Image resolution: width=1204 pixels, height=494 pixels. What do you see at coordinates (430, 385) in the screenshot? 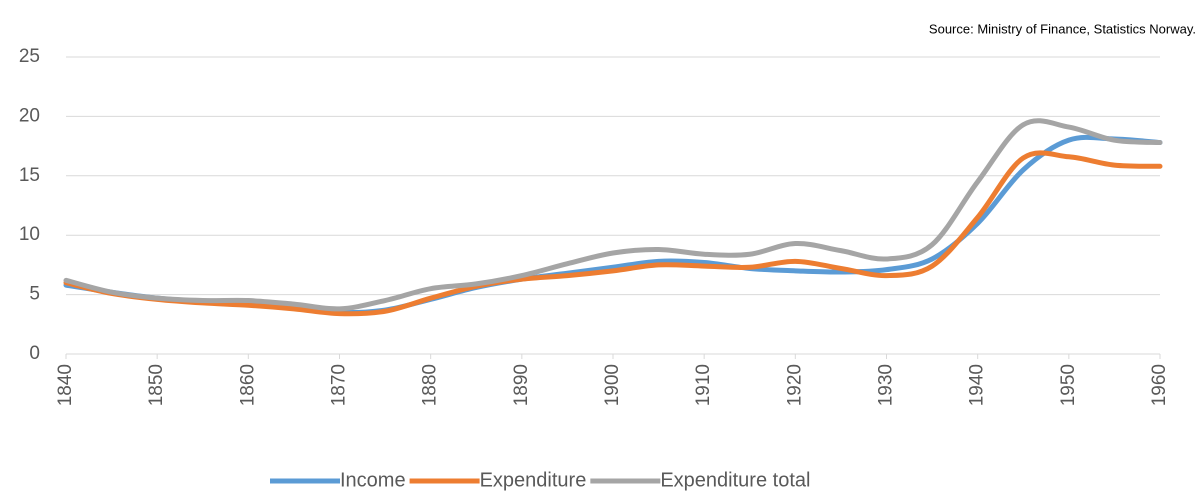
I see `x-tick-label: 1880` at bounding box center [430, 385].